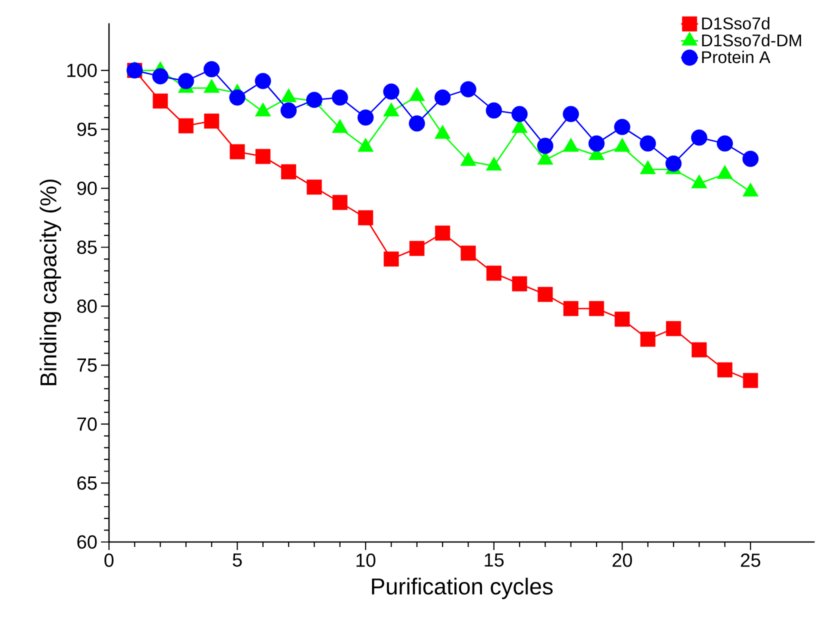 Image resolution: width=816 pixels, height=633 pixels. I want to click on x-tick-label: 0, so click(109, 560).